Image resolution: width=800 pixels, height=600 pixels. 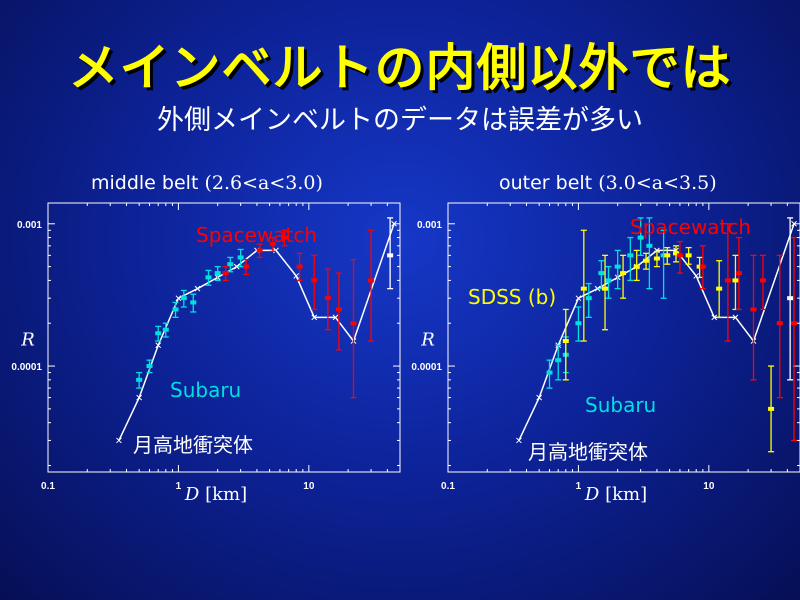 I want to click on chart-title-middle-belt: middle belt (2.6<a<3.0), so click(x=207, y=183).